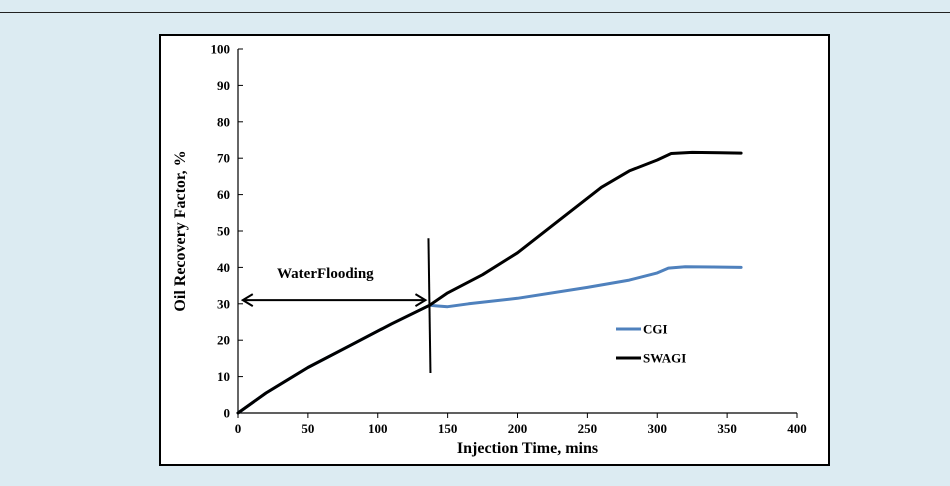  Describe the element at coordinates (223, 340) in the screenshot. I see `y-tick-label: 20` at that location.